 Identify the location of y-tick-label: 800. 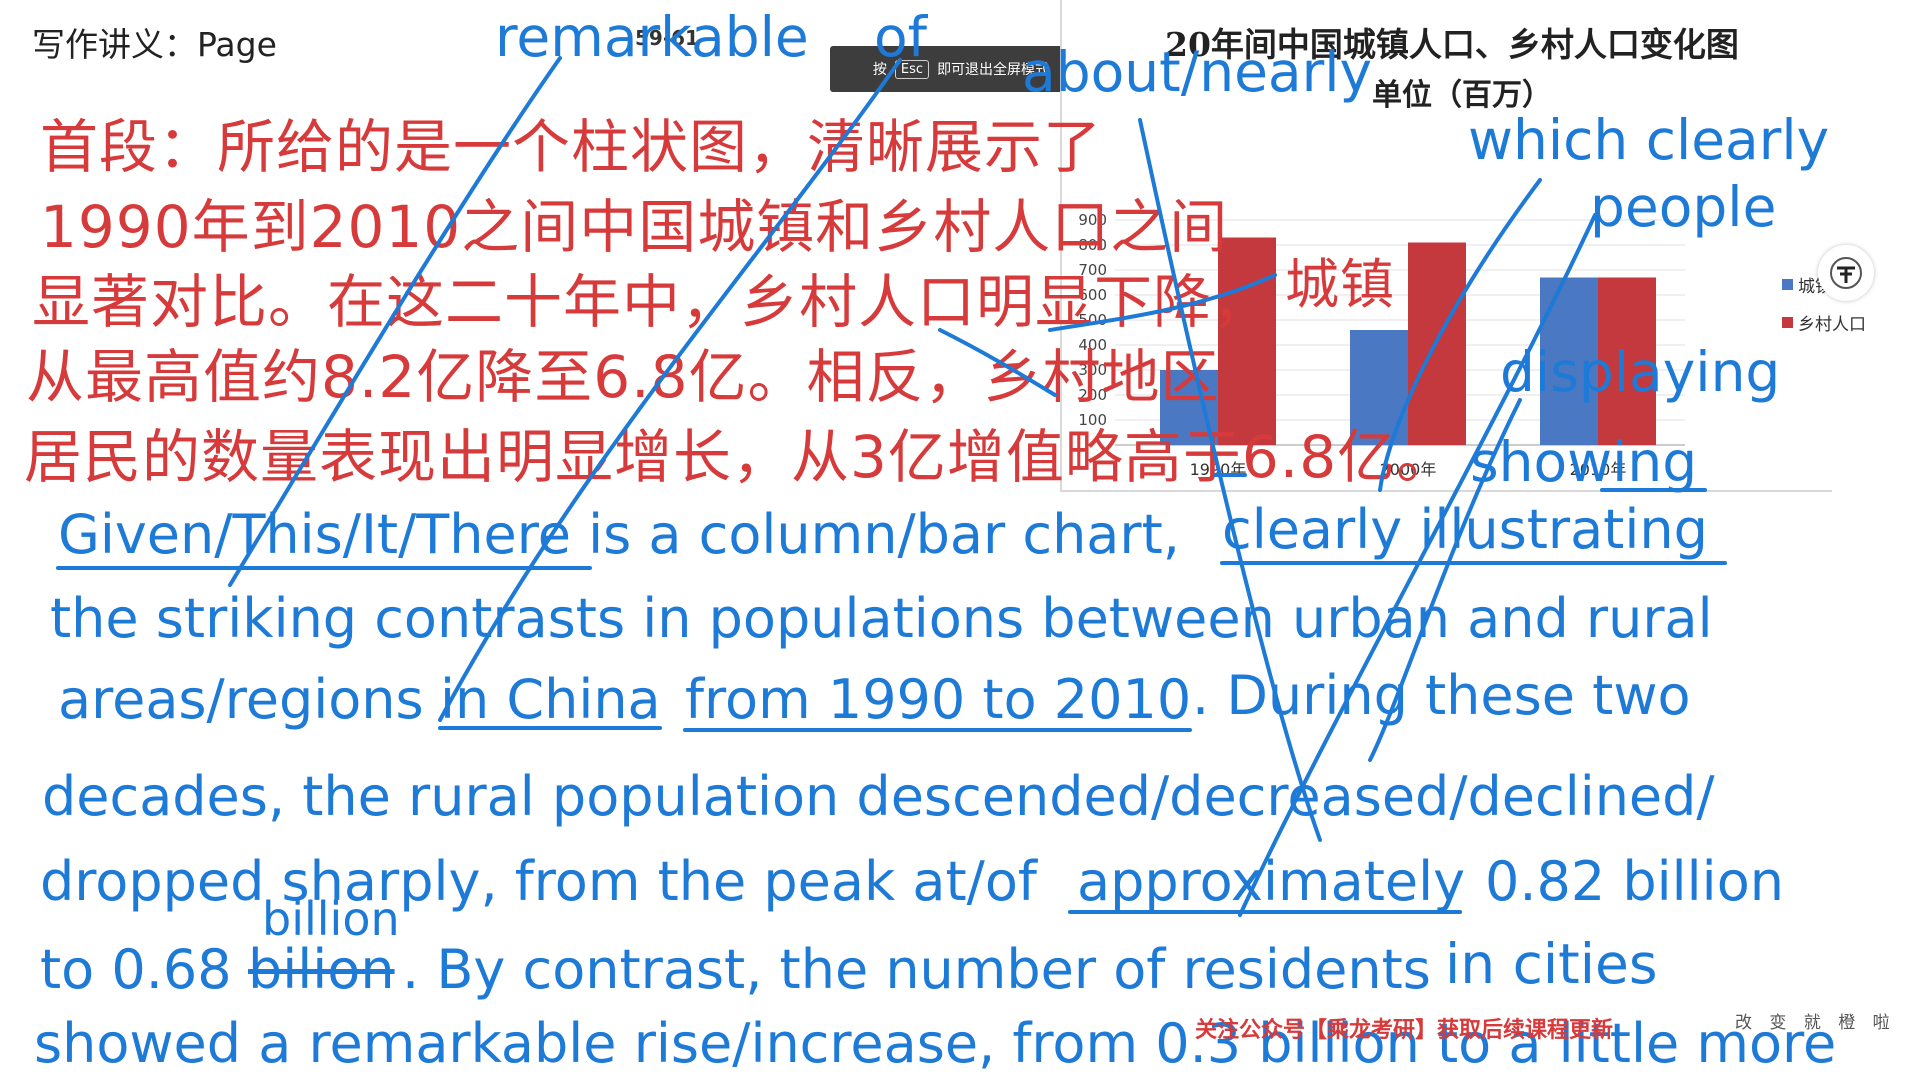
(1092, 245).